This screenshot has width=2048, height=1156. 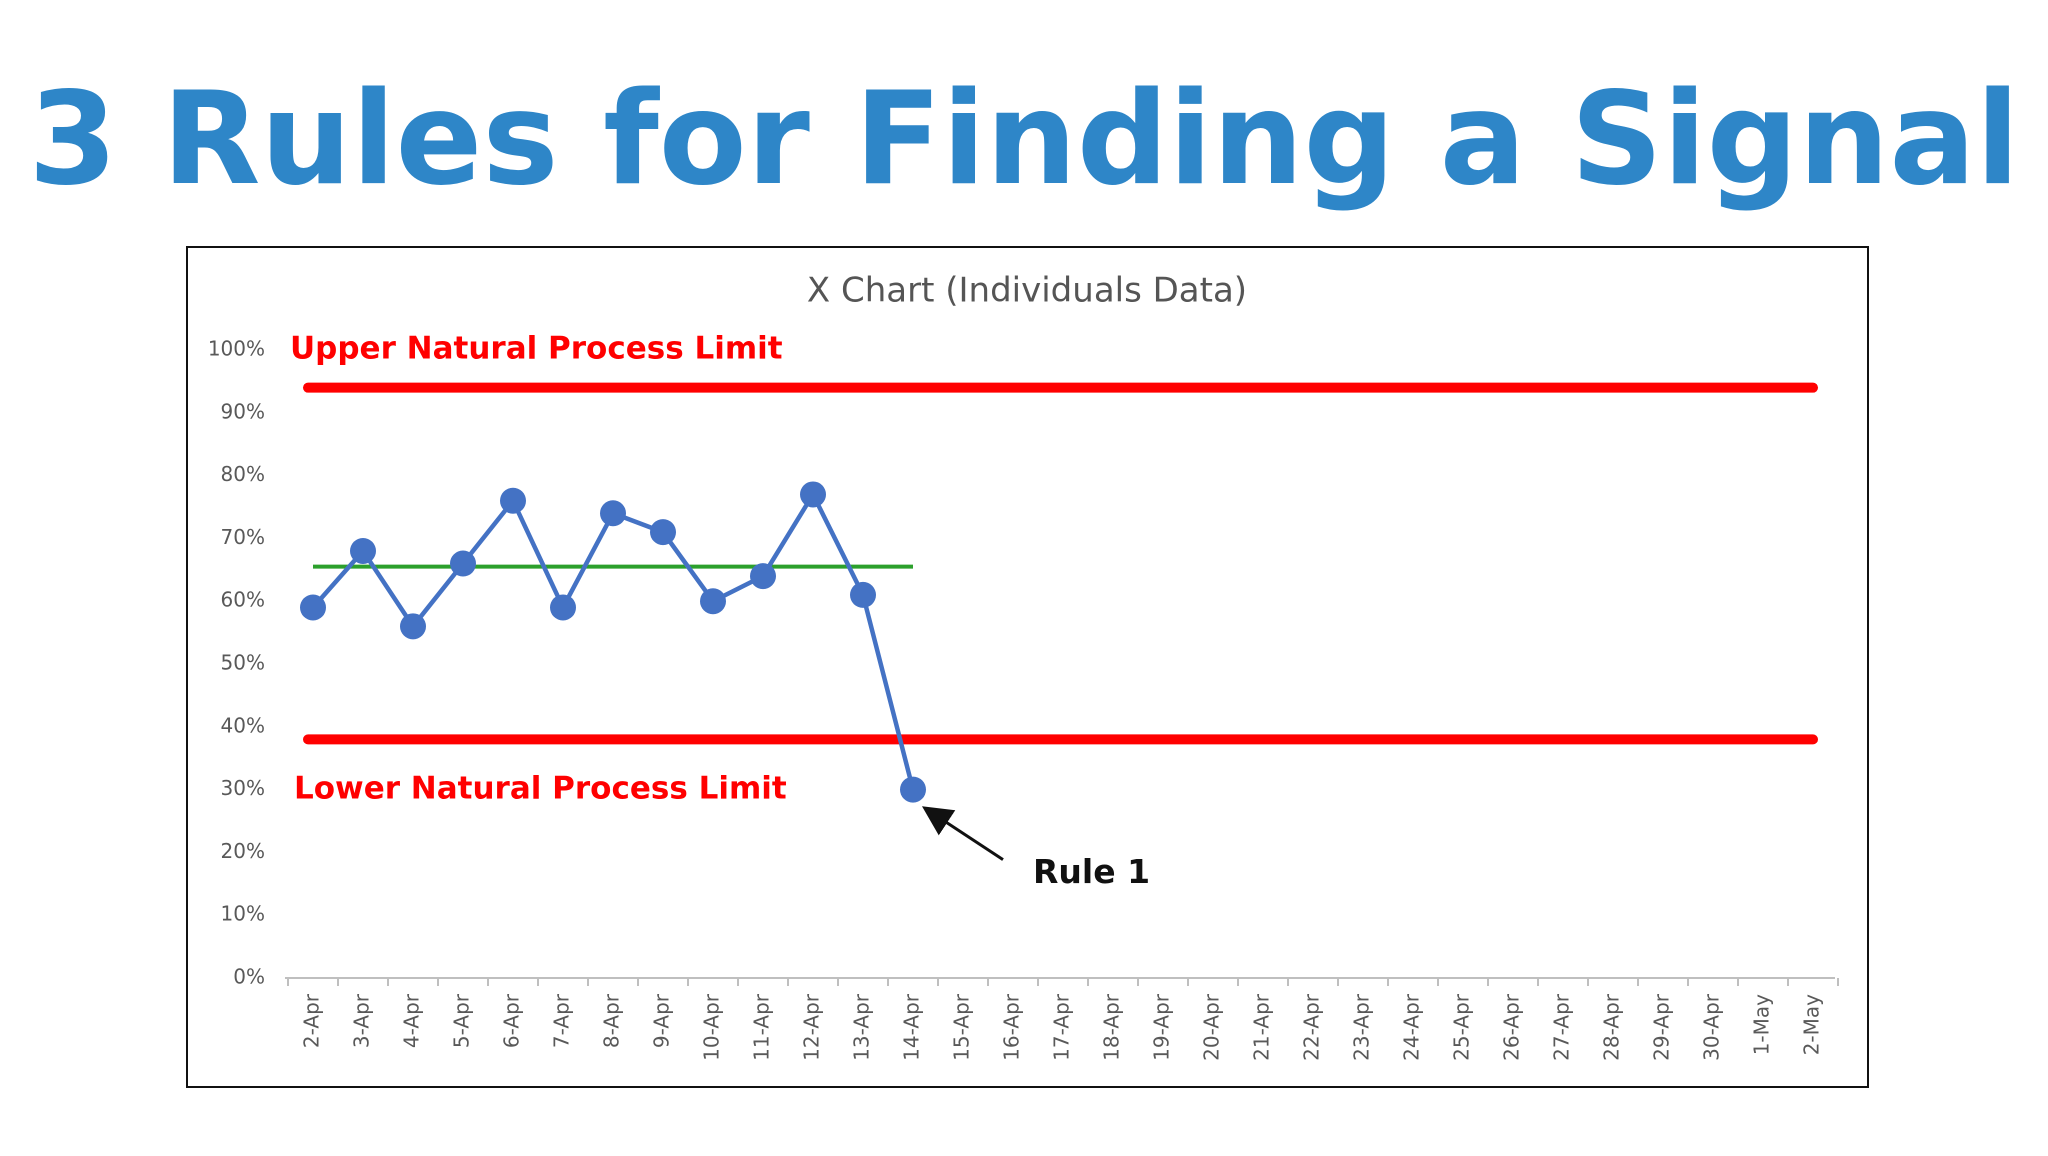 I want to click on x-tick-label: 18-Apr, so click(x=1112, y=1027).